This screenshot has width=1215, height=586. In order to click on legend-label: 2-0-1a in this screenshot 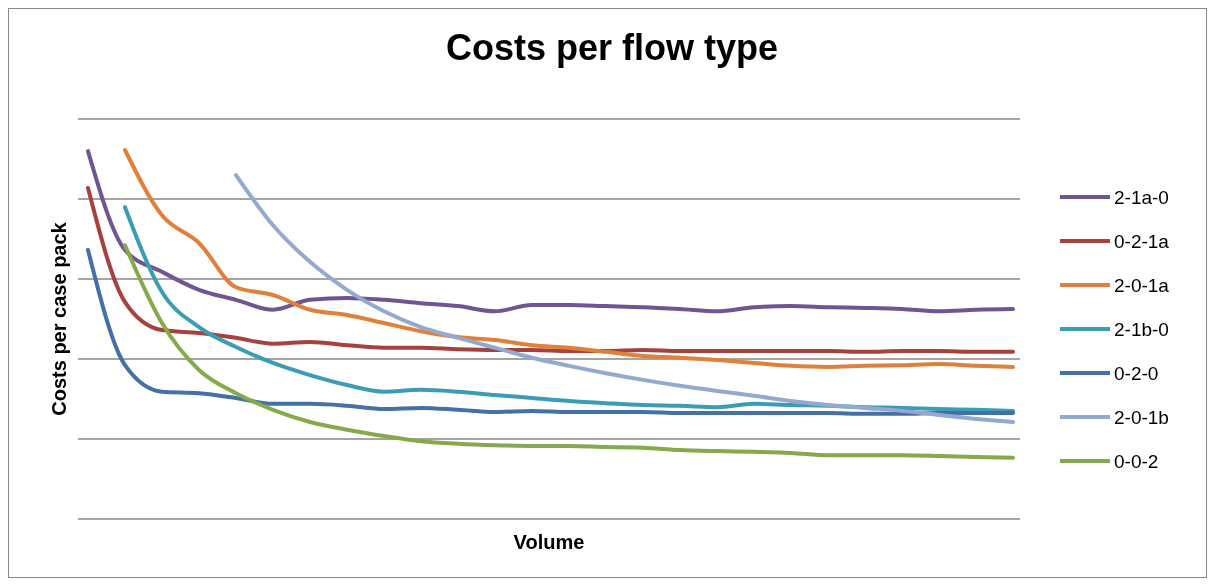, I will do `click(1142, 285)`.